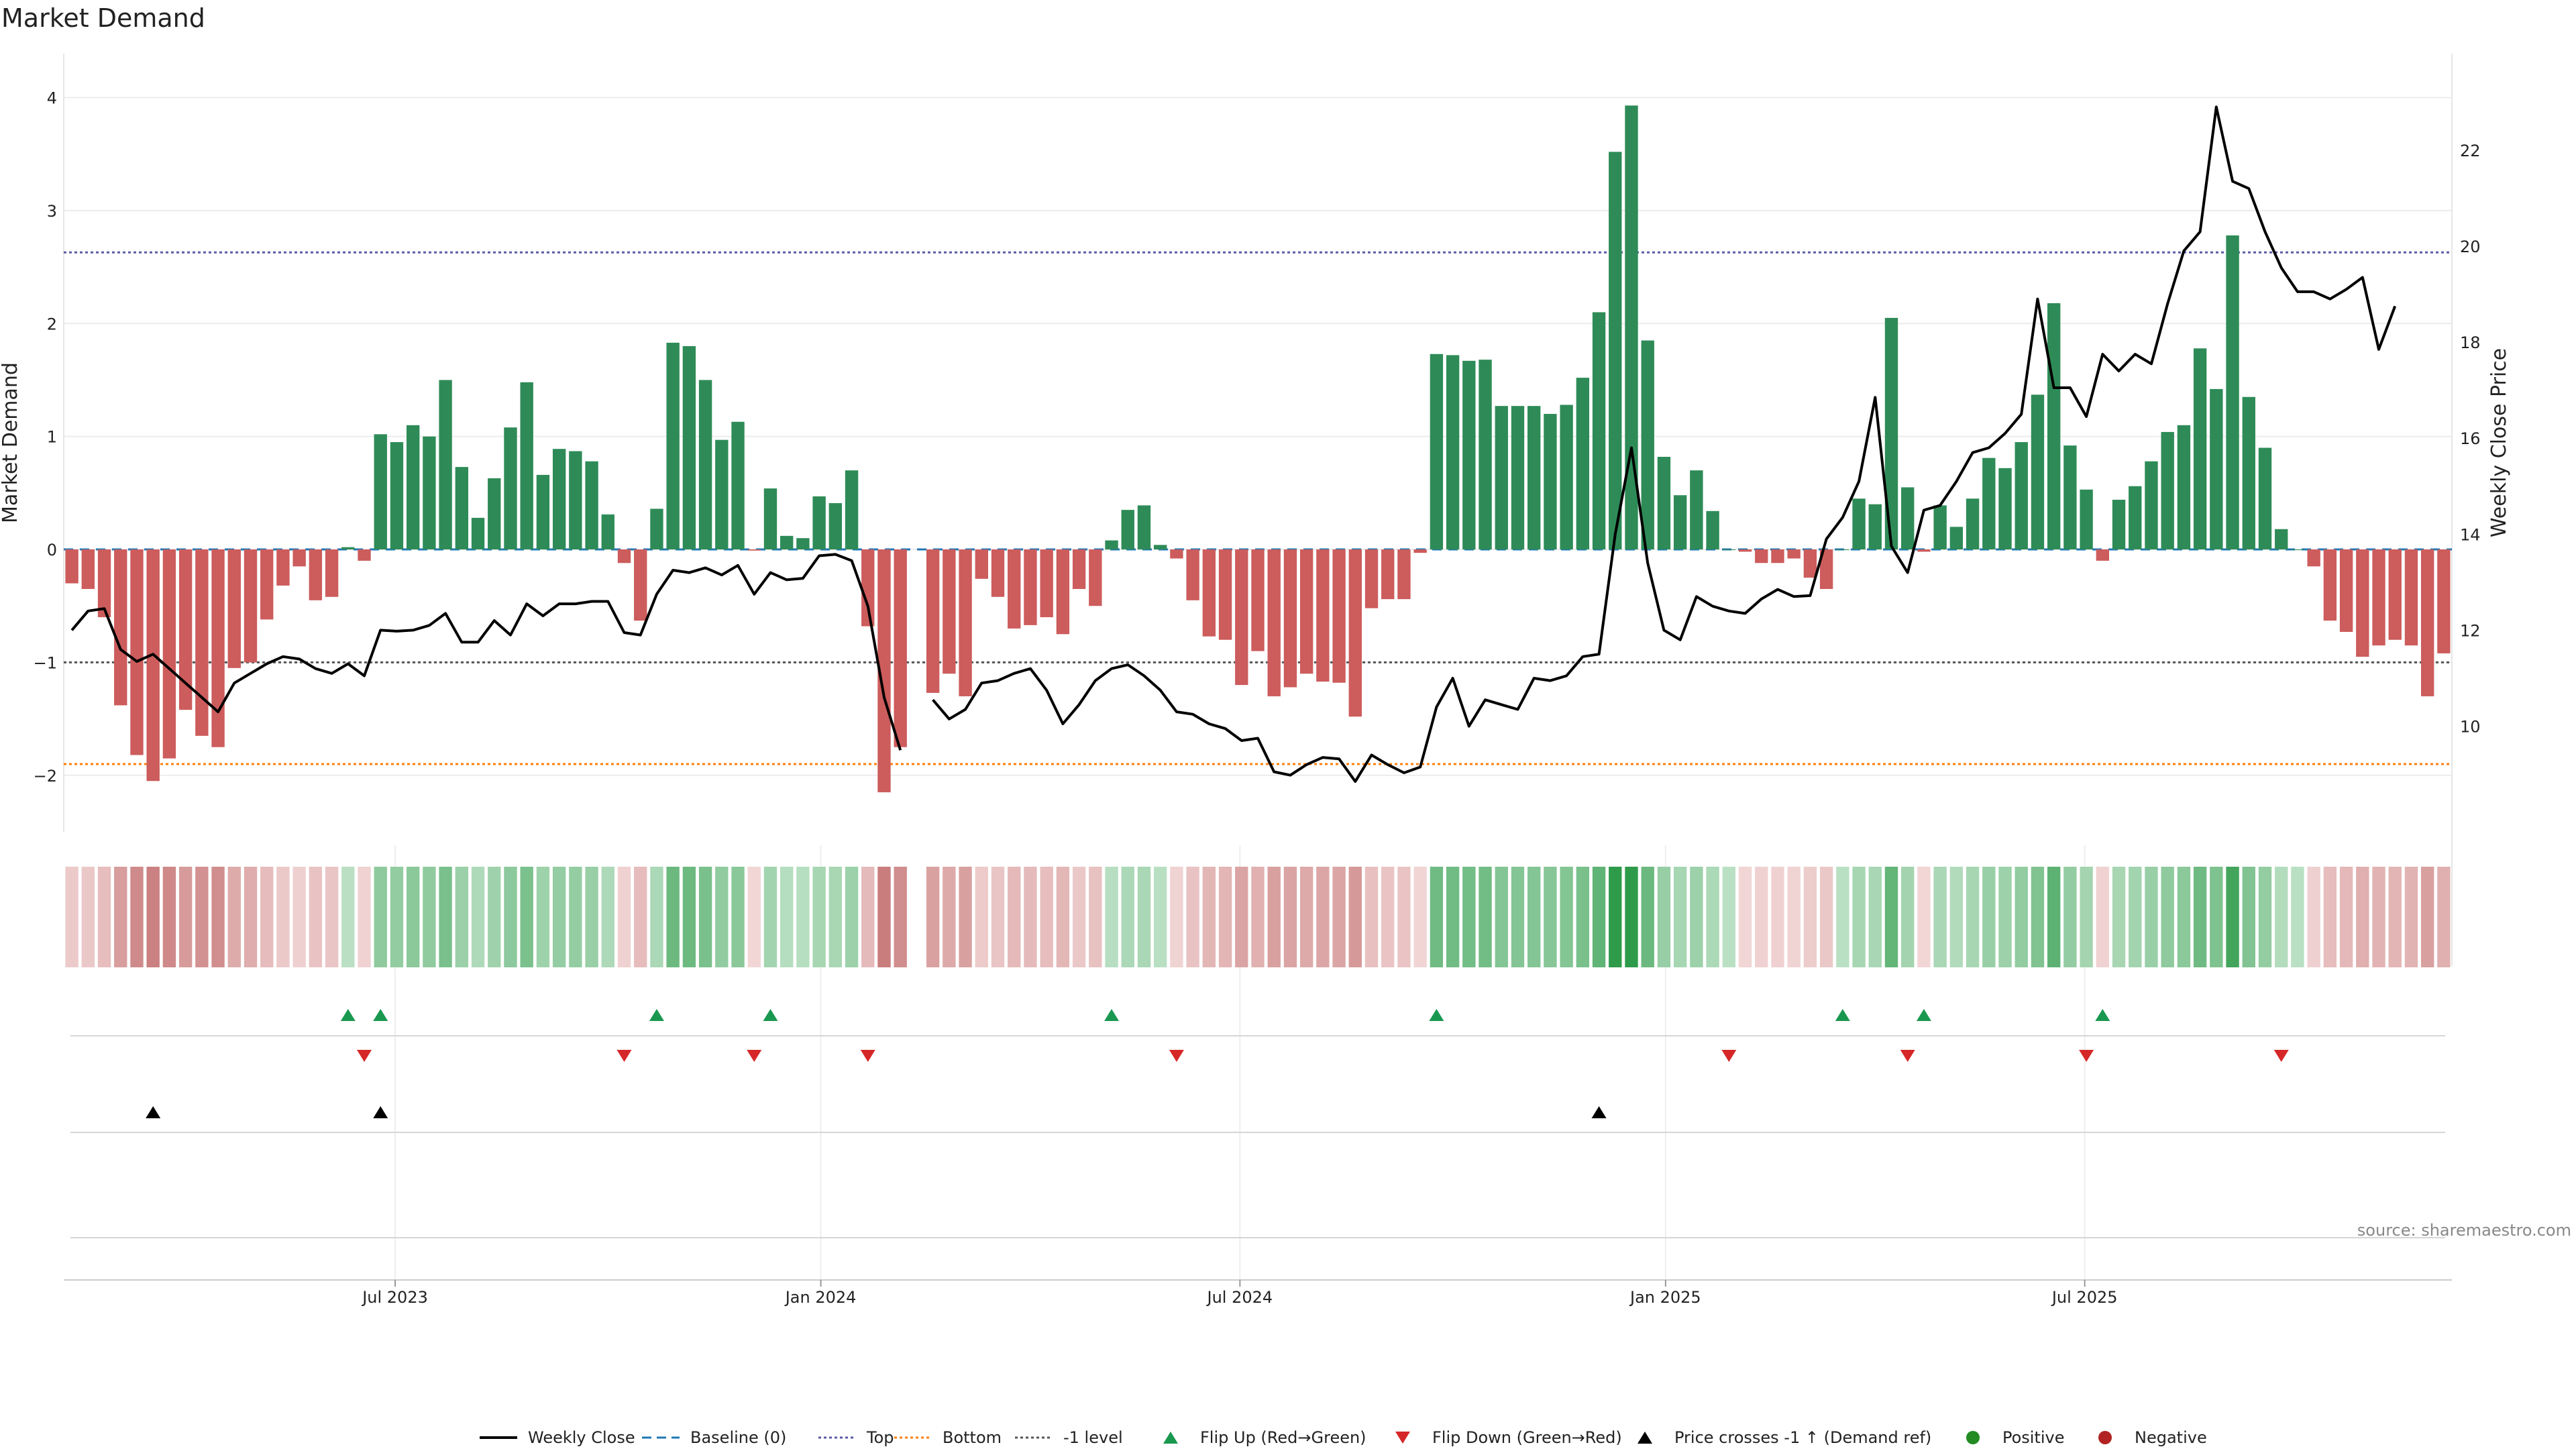 The image size is (2576, 1449). What do you see at coordinates (557, 1437) in the screenshot?
I see `legend-item: Weekly Close` at bounding box center [557, 1437].